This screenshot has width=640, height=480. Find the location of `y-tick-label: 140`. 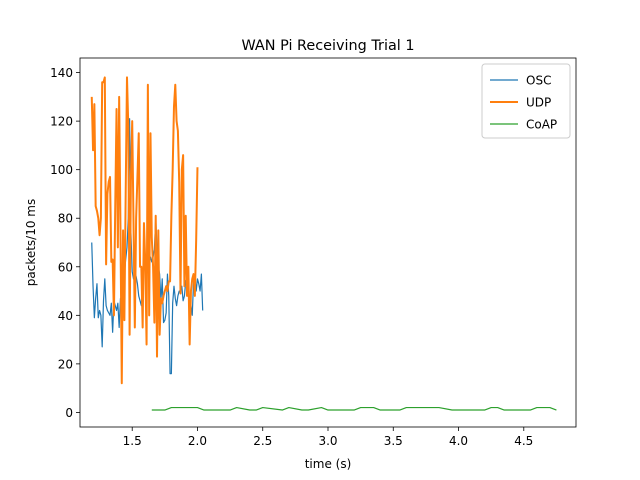

y-tick-label: 140 is located at coordinates (61, 73).